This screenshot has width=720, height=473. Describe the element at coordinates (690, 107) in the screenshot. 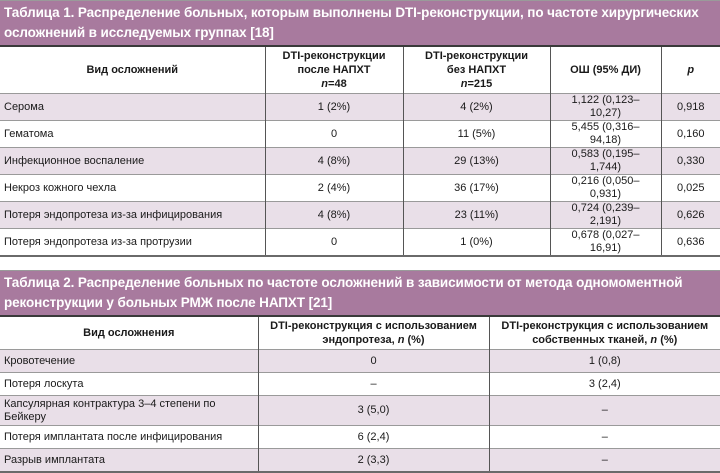

I see `cell-p: 0,918` at that location.